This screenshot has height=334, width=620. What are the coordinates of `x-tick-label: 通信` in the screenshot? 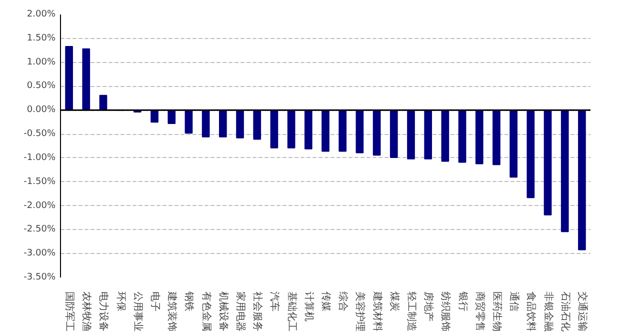 It's located at (514, 302).